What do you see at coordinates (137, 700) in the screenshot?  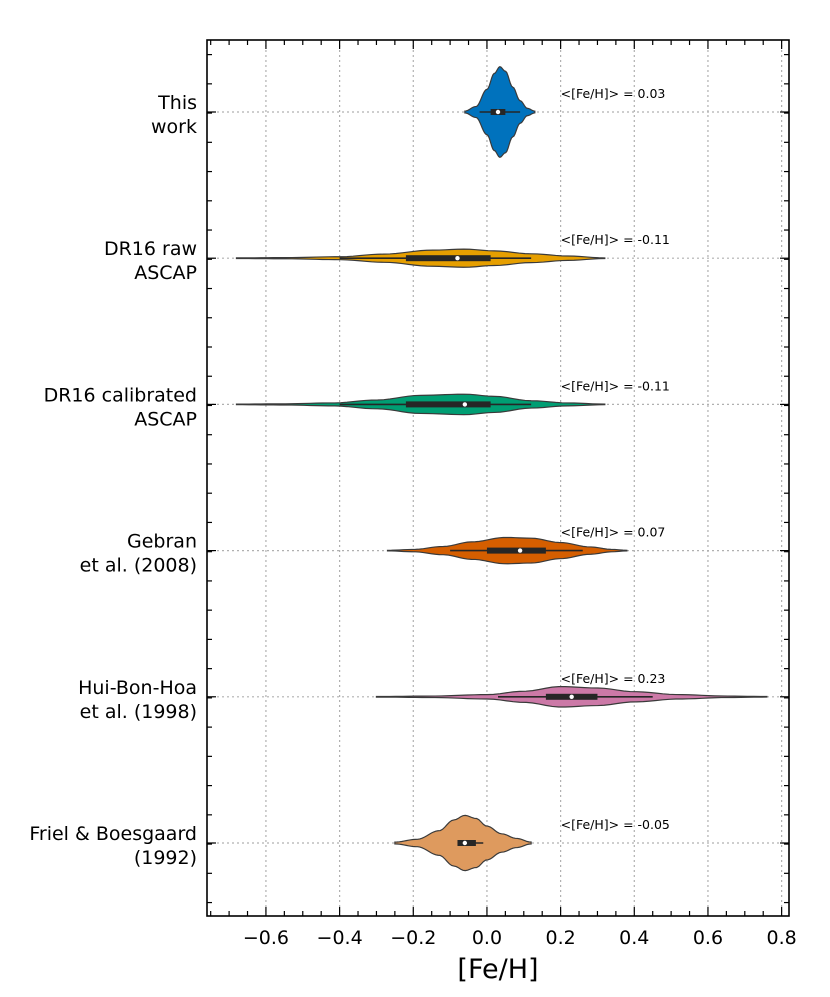 I see `y-category-label: Hui-Bon-Hoa et al. (1998)` at bounding box center [137, 700].